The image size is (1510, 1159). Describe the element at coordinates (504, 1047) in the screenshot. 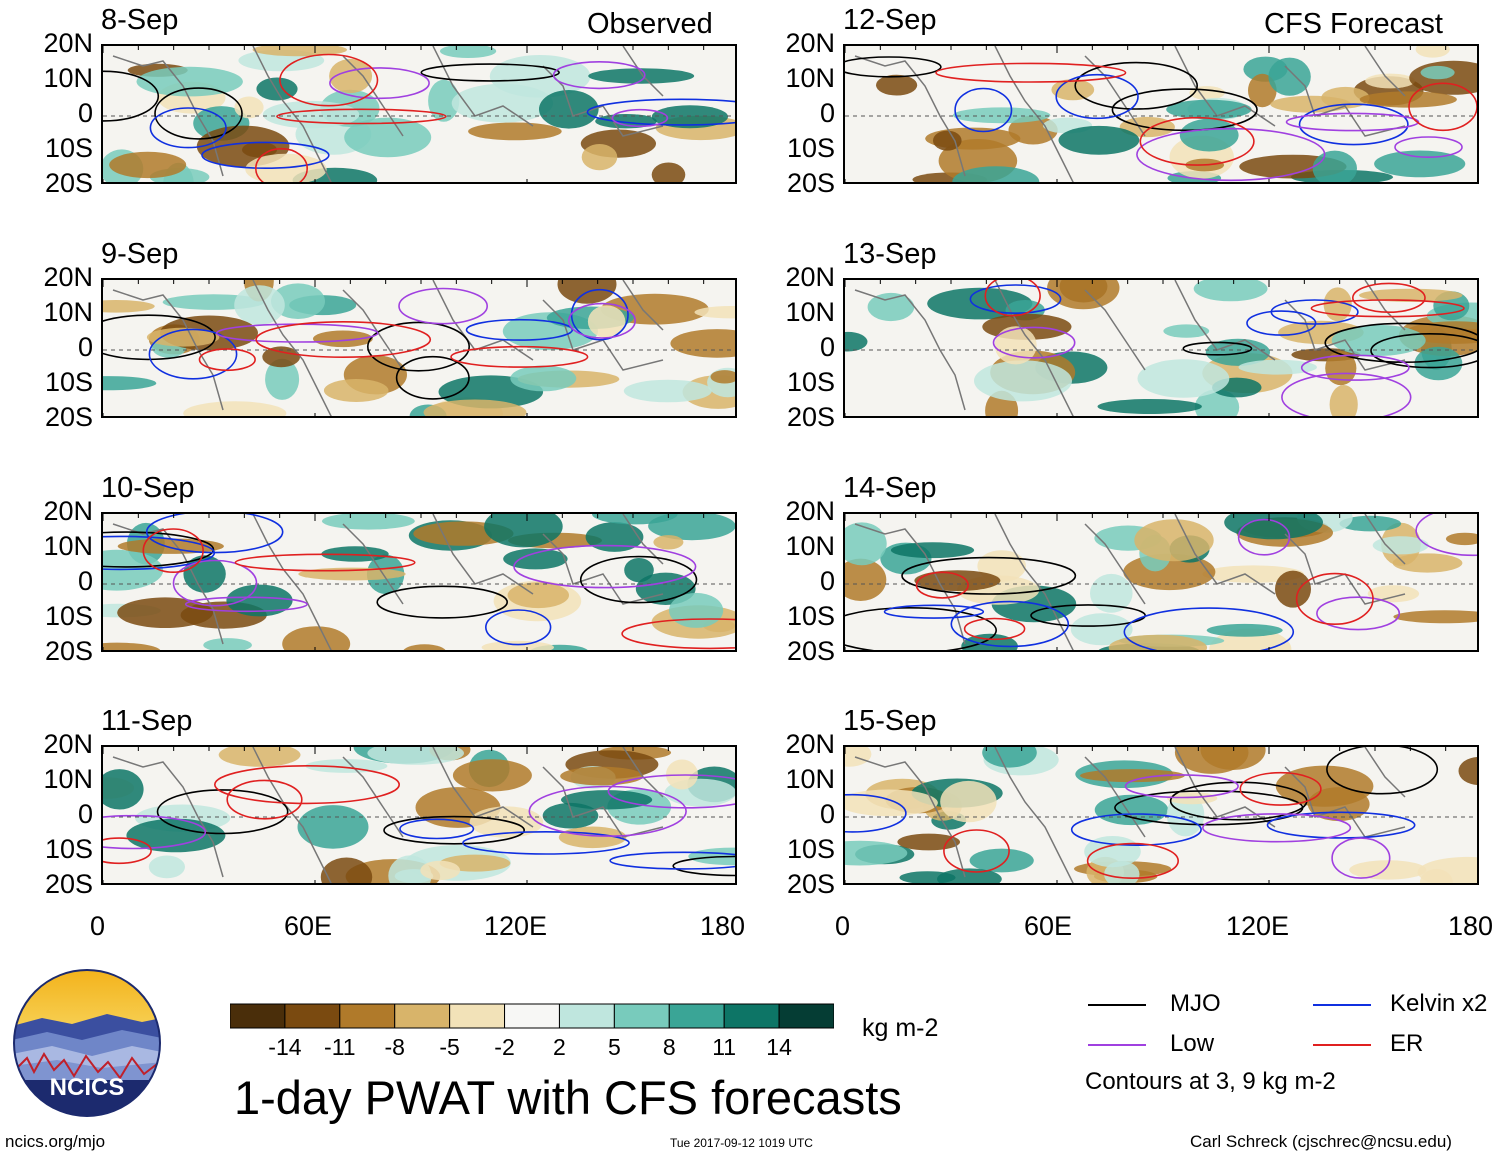

I see `colorbar-tick-label: -2` at that location.